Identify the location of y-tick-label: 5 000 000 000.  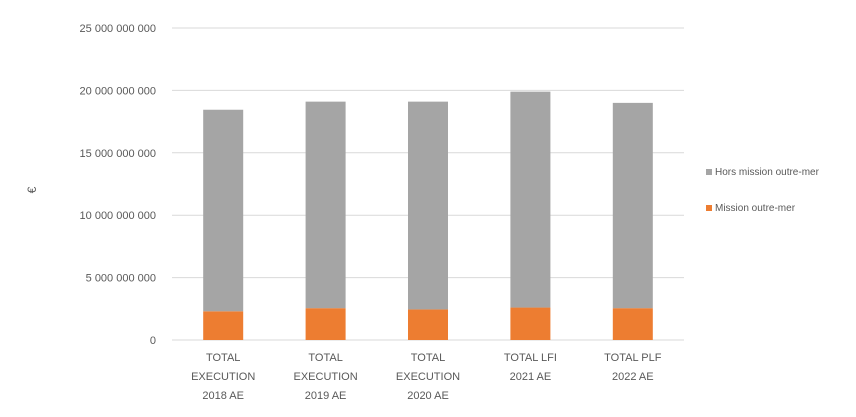
(121, 279).